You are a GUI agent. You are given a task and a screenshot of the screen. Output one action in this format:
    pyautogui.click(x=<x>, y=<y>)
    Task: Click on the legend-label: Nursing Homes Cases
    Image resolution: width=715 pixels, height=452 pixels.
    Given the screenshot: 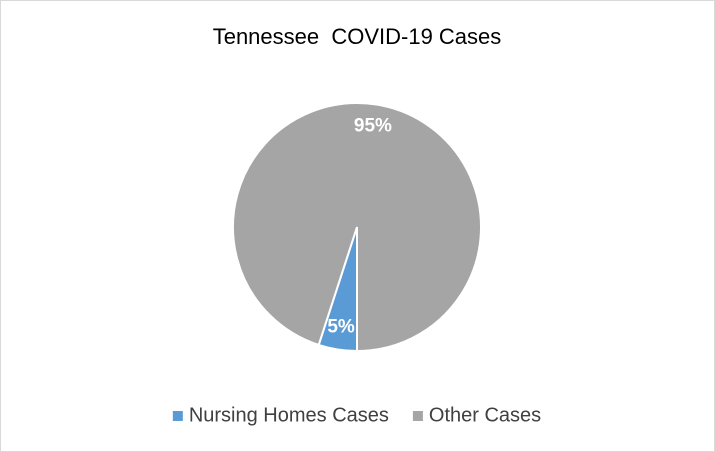 What is the action you would take?
    pyautogui.click(x=289, y=415)
    